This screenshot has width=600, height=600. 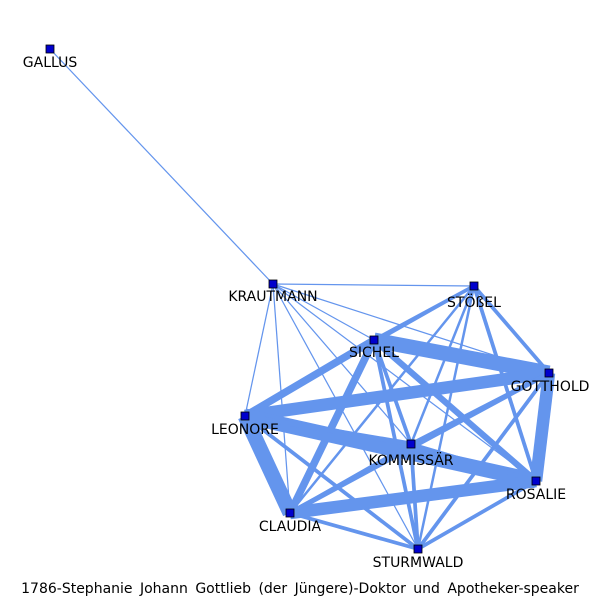 What do you see at coordinates (323, 312) in the screenshot?
I see `edge-krautmann-sichel` at bounding box center [323, 312].